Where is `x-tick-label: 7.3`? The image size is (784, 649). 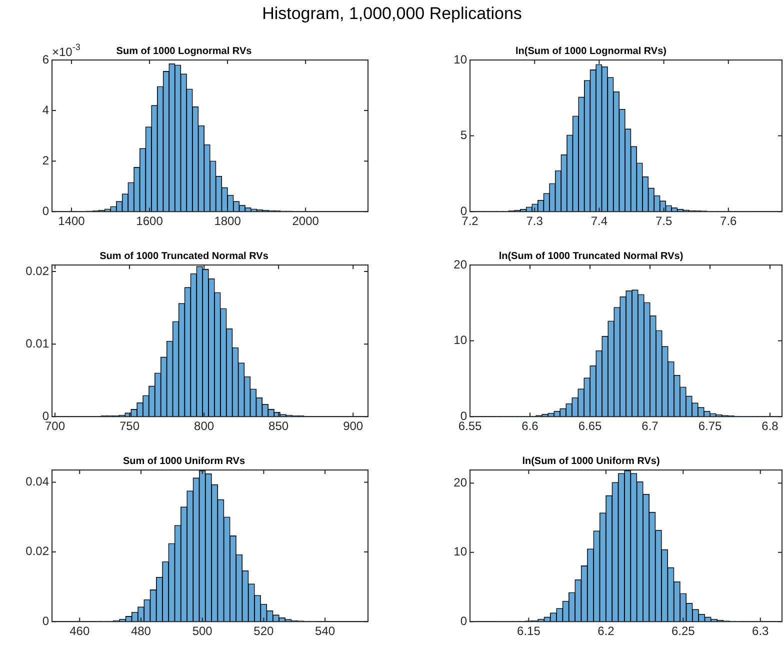 x-tick-label: 7.3 is located at coordinates (535, 221).